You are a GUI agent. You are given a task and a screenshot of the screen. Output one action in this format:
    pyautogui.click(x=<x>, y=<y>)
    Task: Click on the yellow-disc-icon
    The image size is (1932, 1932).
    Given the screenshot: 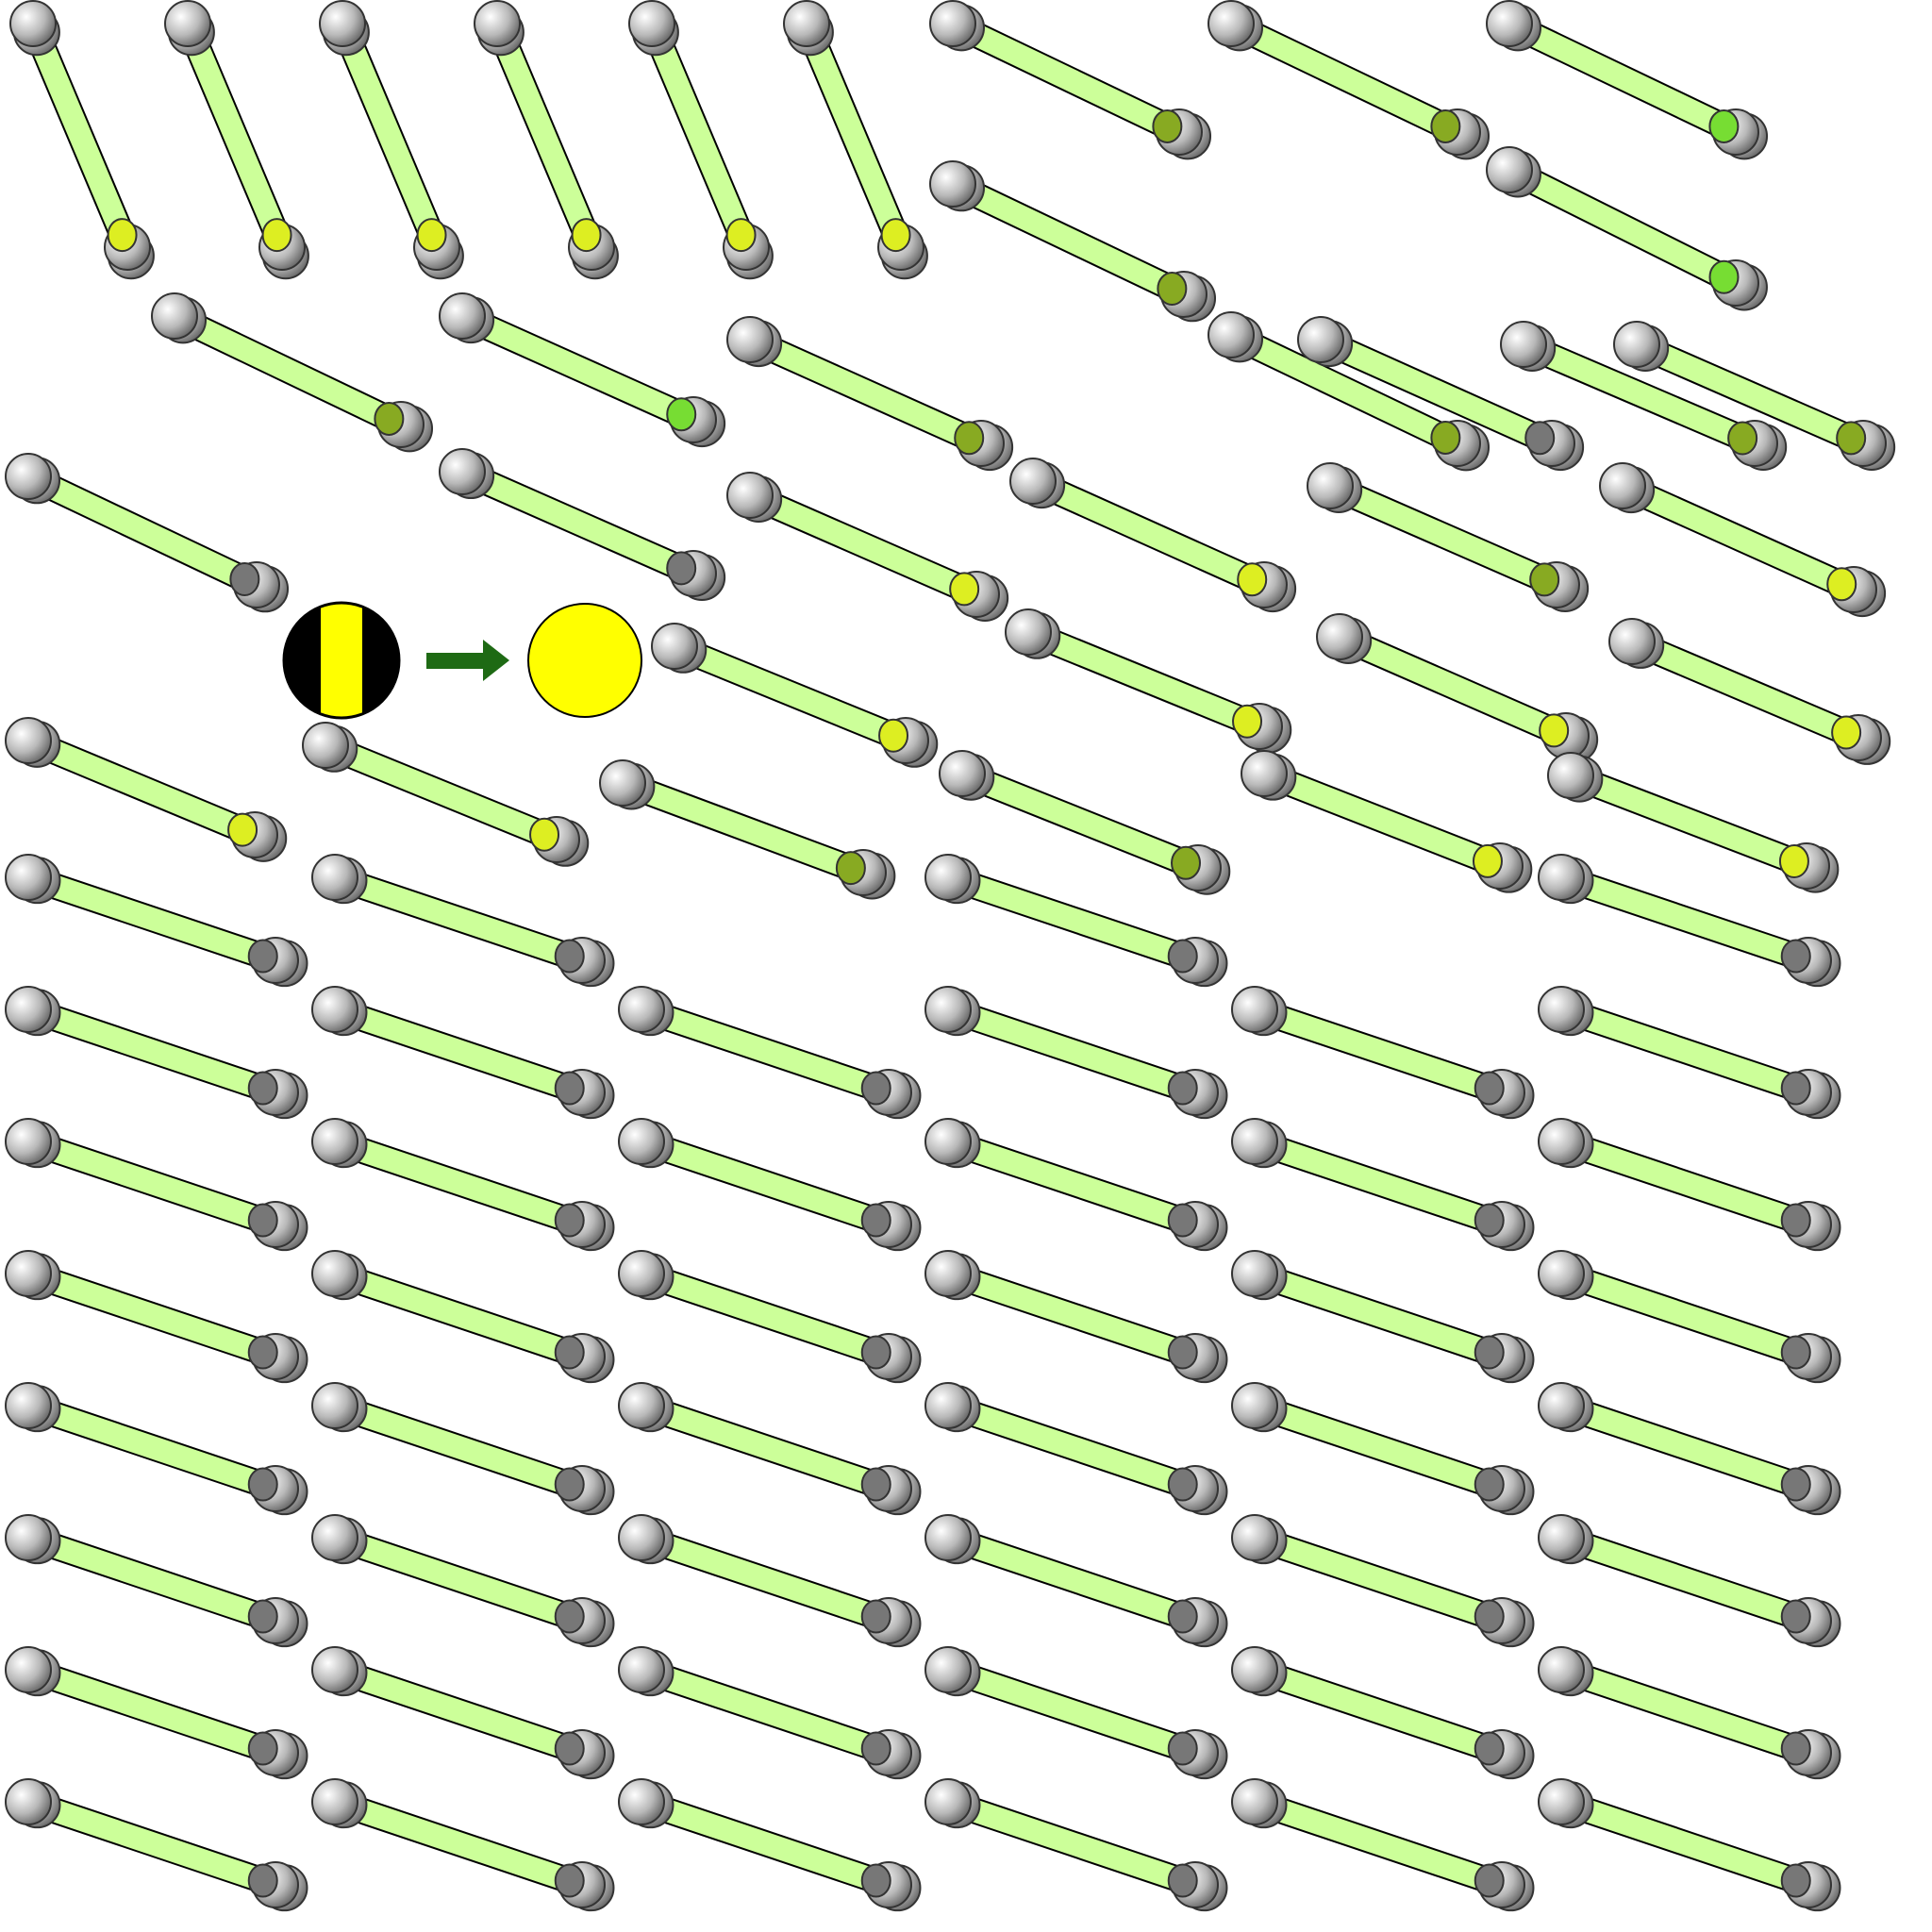 What is the action you would take?
    pyautogui.click(x=584, y=660)
    